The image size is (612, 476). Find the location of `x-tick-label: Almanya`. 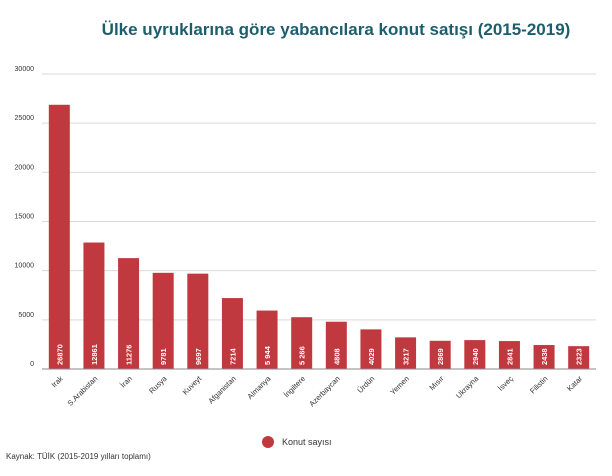

x-tick-label: Almanya is located at coordinates (259, 387).